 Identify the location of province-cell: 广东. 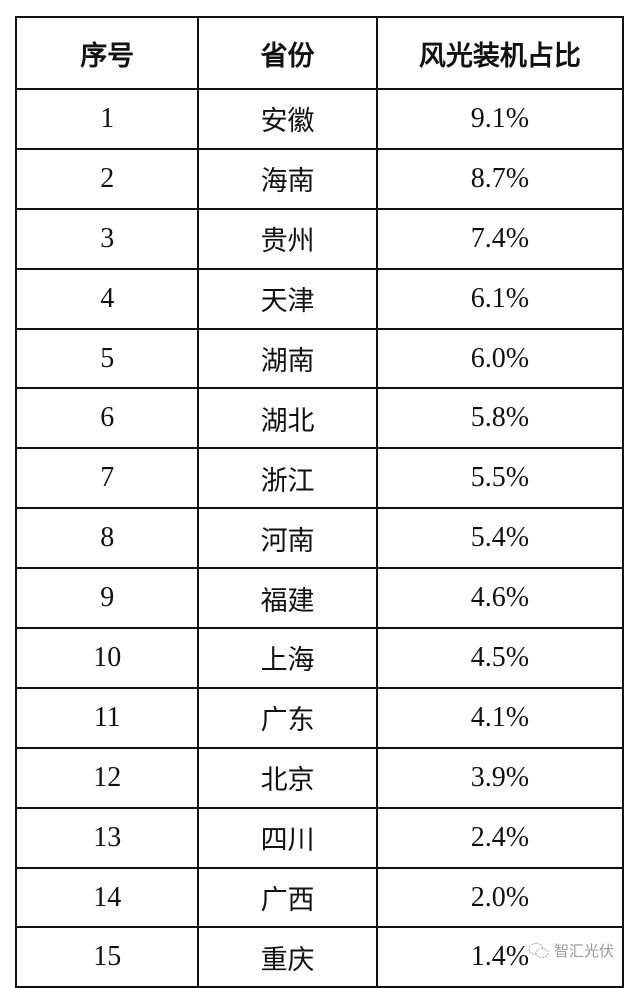
(287, 717).